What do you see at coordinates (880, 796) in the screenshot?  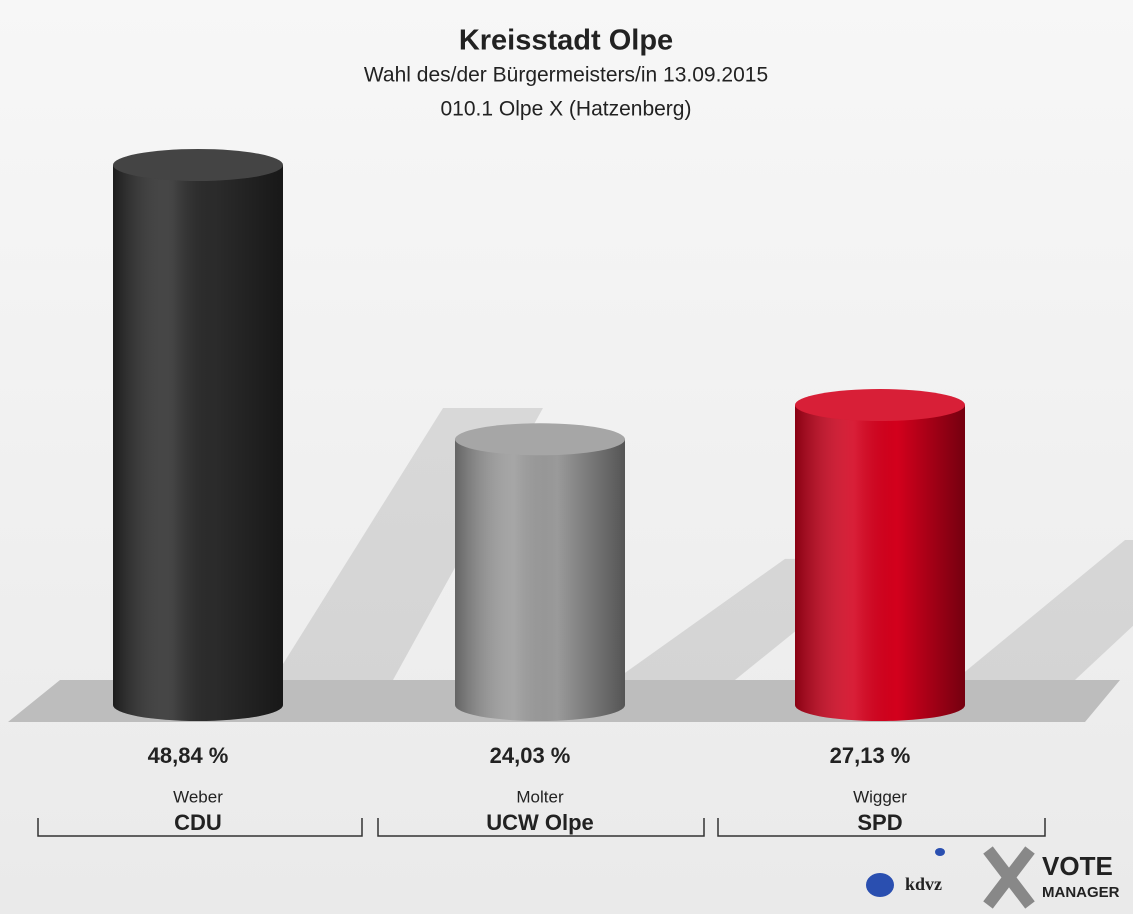 I see `candidate-label: Wigger` at bounding box center [880, 796].